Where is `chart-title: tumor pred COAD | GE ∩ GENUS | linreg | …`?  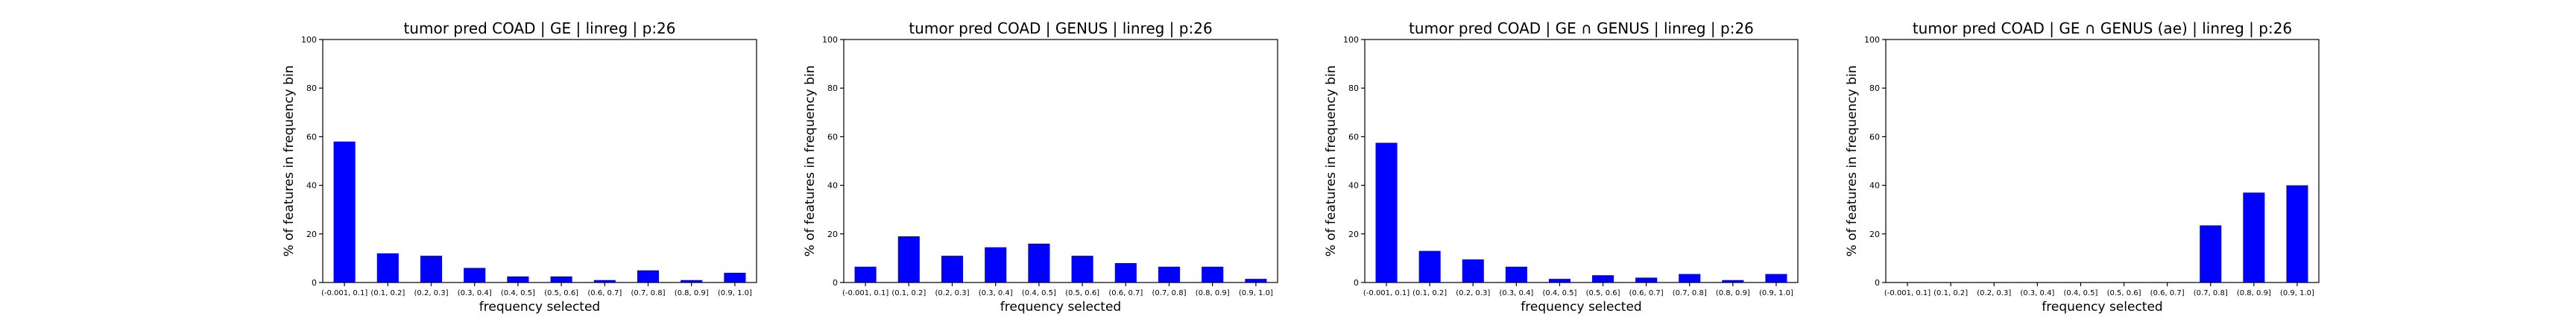
chart-title: tumor pred COAD | GE ∩ GENUS | linreg | … is located at coordinates (1581, 28).